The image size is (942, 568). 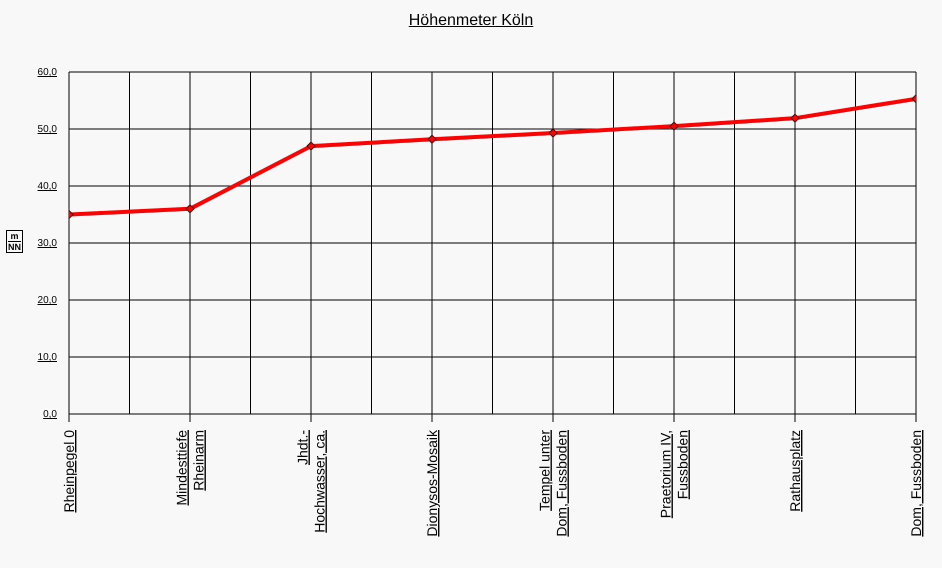 I want to click on y-tick-label: 50,0, so click(x=48, y=129).